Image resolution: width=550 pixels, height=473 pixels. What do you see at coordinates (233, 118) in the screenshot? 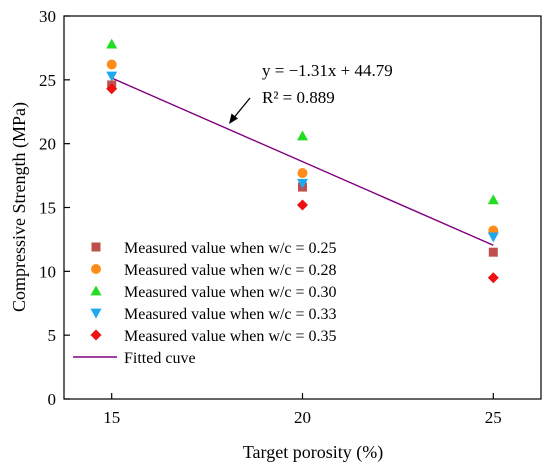
I see `annotation-arrow-head` at bounding box center [233, 118].